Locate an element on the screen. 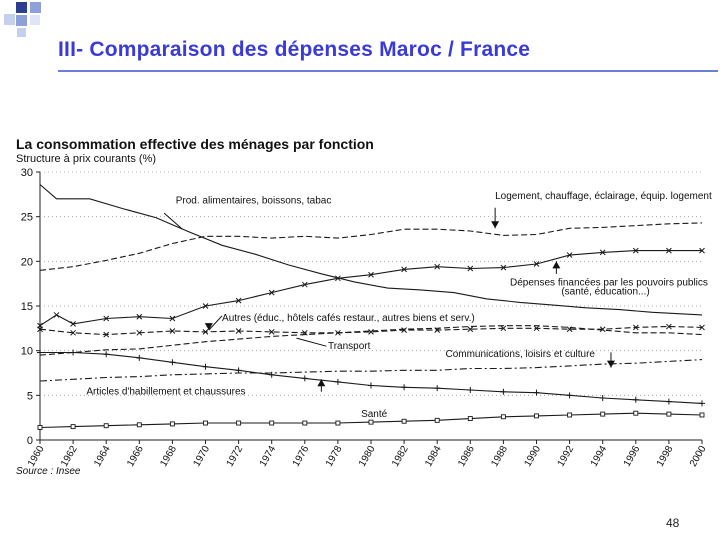 The image size is (728, 546). annotation-food: Prod. alimentaires, boissons, tabac is located at coordinates (247, 212).